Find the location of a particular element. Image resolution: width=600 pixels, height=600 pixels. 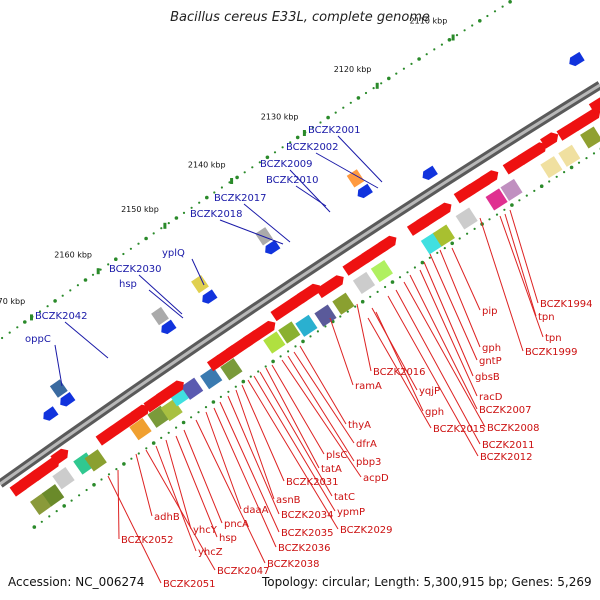

reverse-gene-label: oppC is located at coordinates (38, 339).